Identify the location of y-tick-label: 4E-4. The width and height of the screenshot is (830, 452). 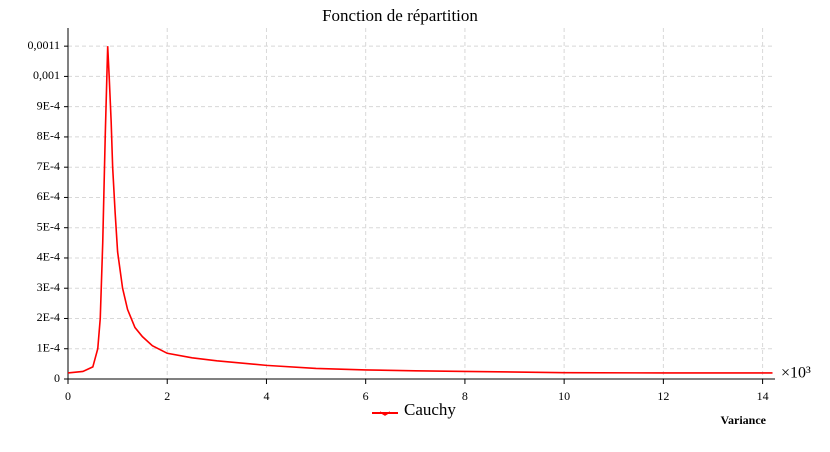
(48, 257).